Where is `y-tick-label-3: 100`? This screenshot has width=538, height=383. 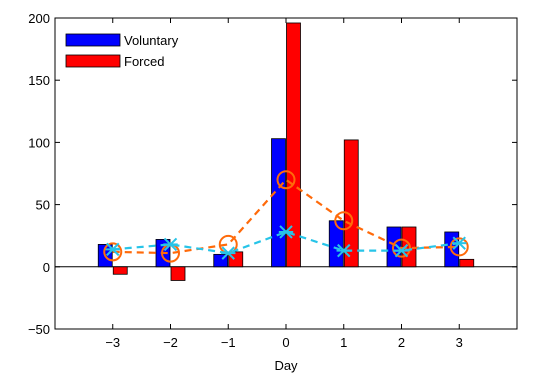
y-tick-label-3: 100 is located at coordinates (39, 142).